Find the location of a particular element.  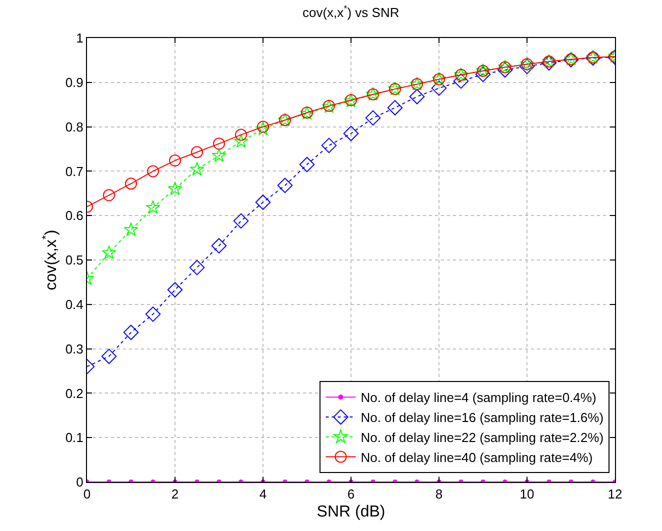

x-tick-label: 2 is located at coordinates (175, 494).